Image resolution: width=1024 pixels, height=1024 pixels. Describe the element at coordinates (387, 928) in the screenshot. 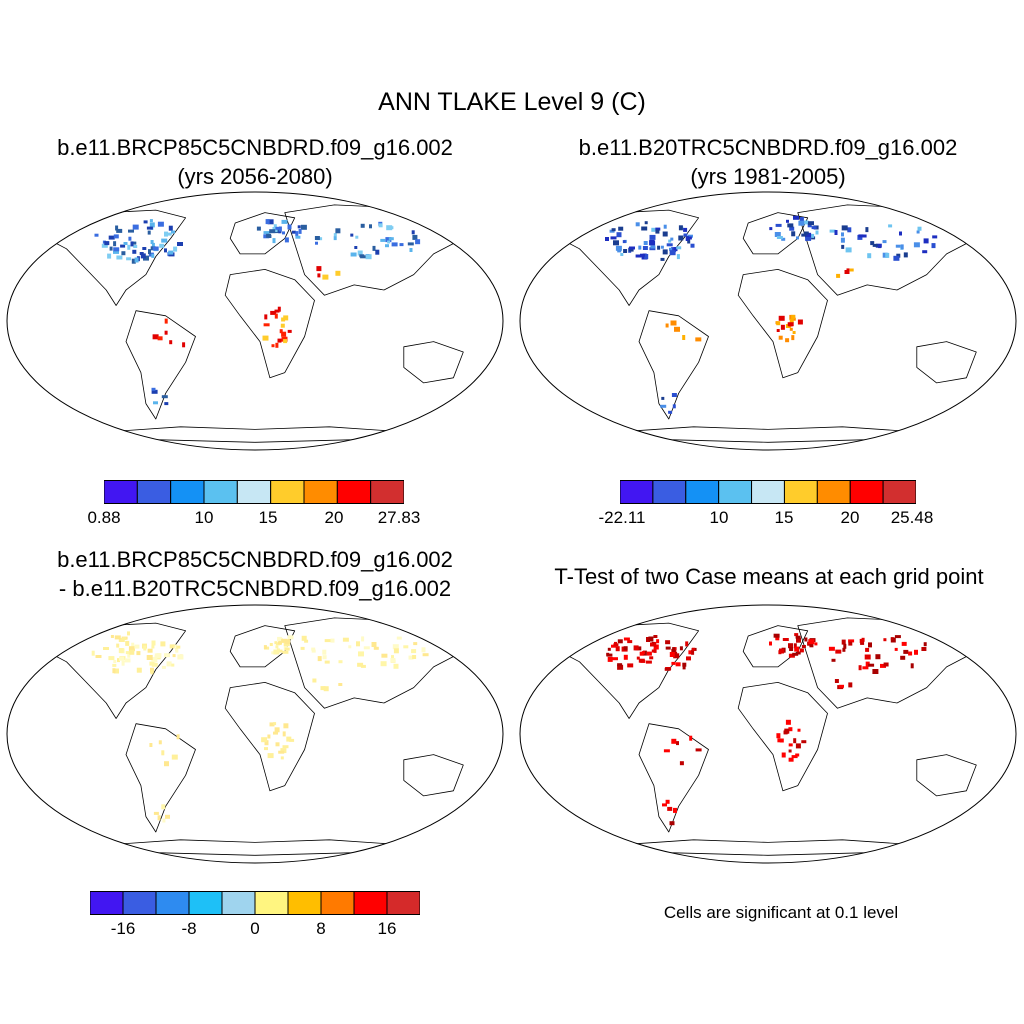

I see `colorbar-label: 16` at that location.